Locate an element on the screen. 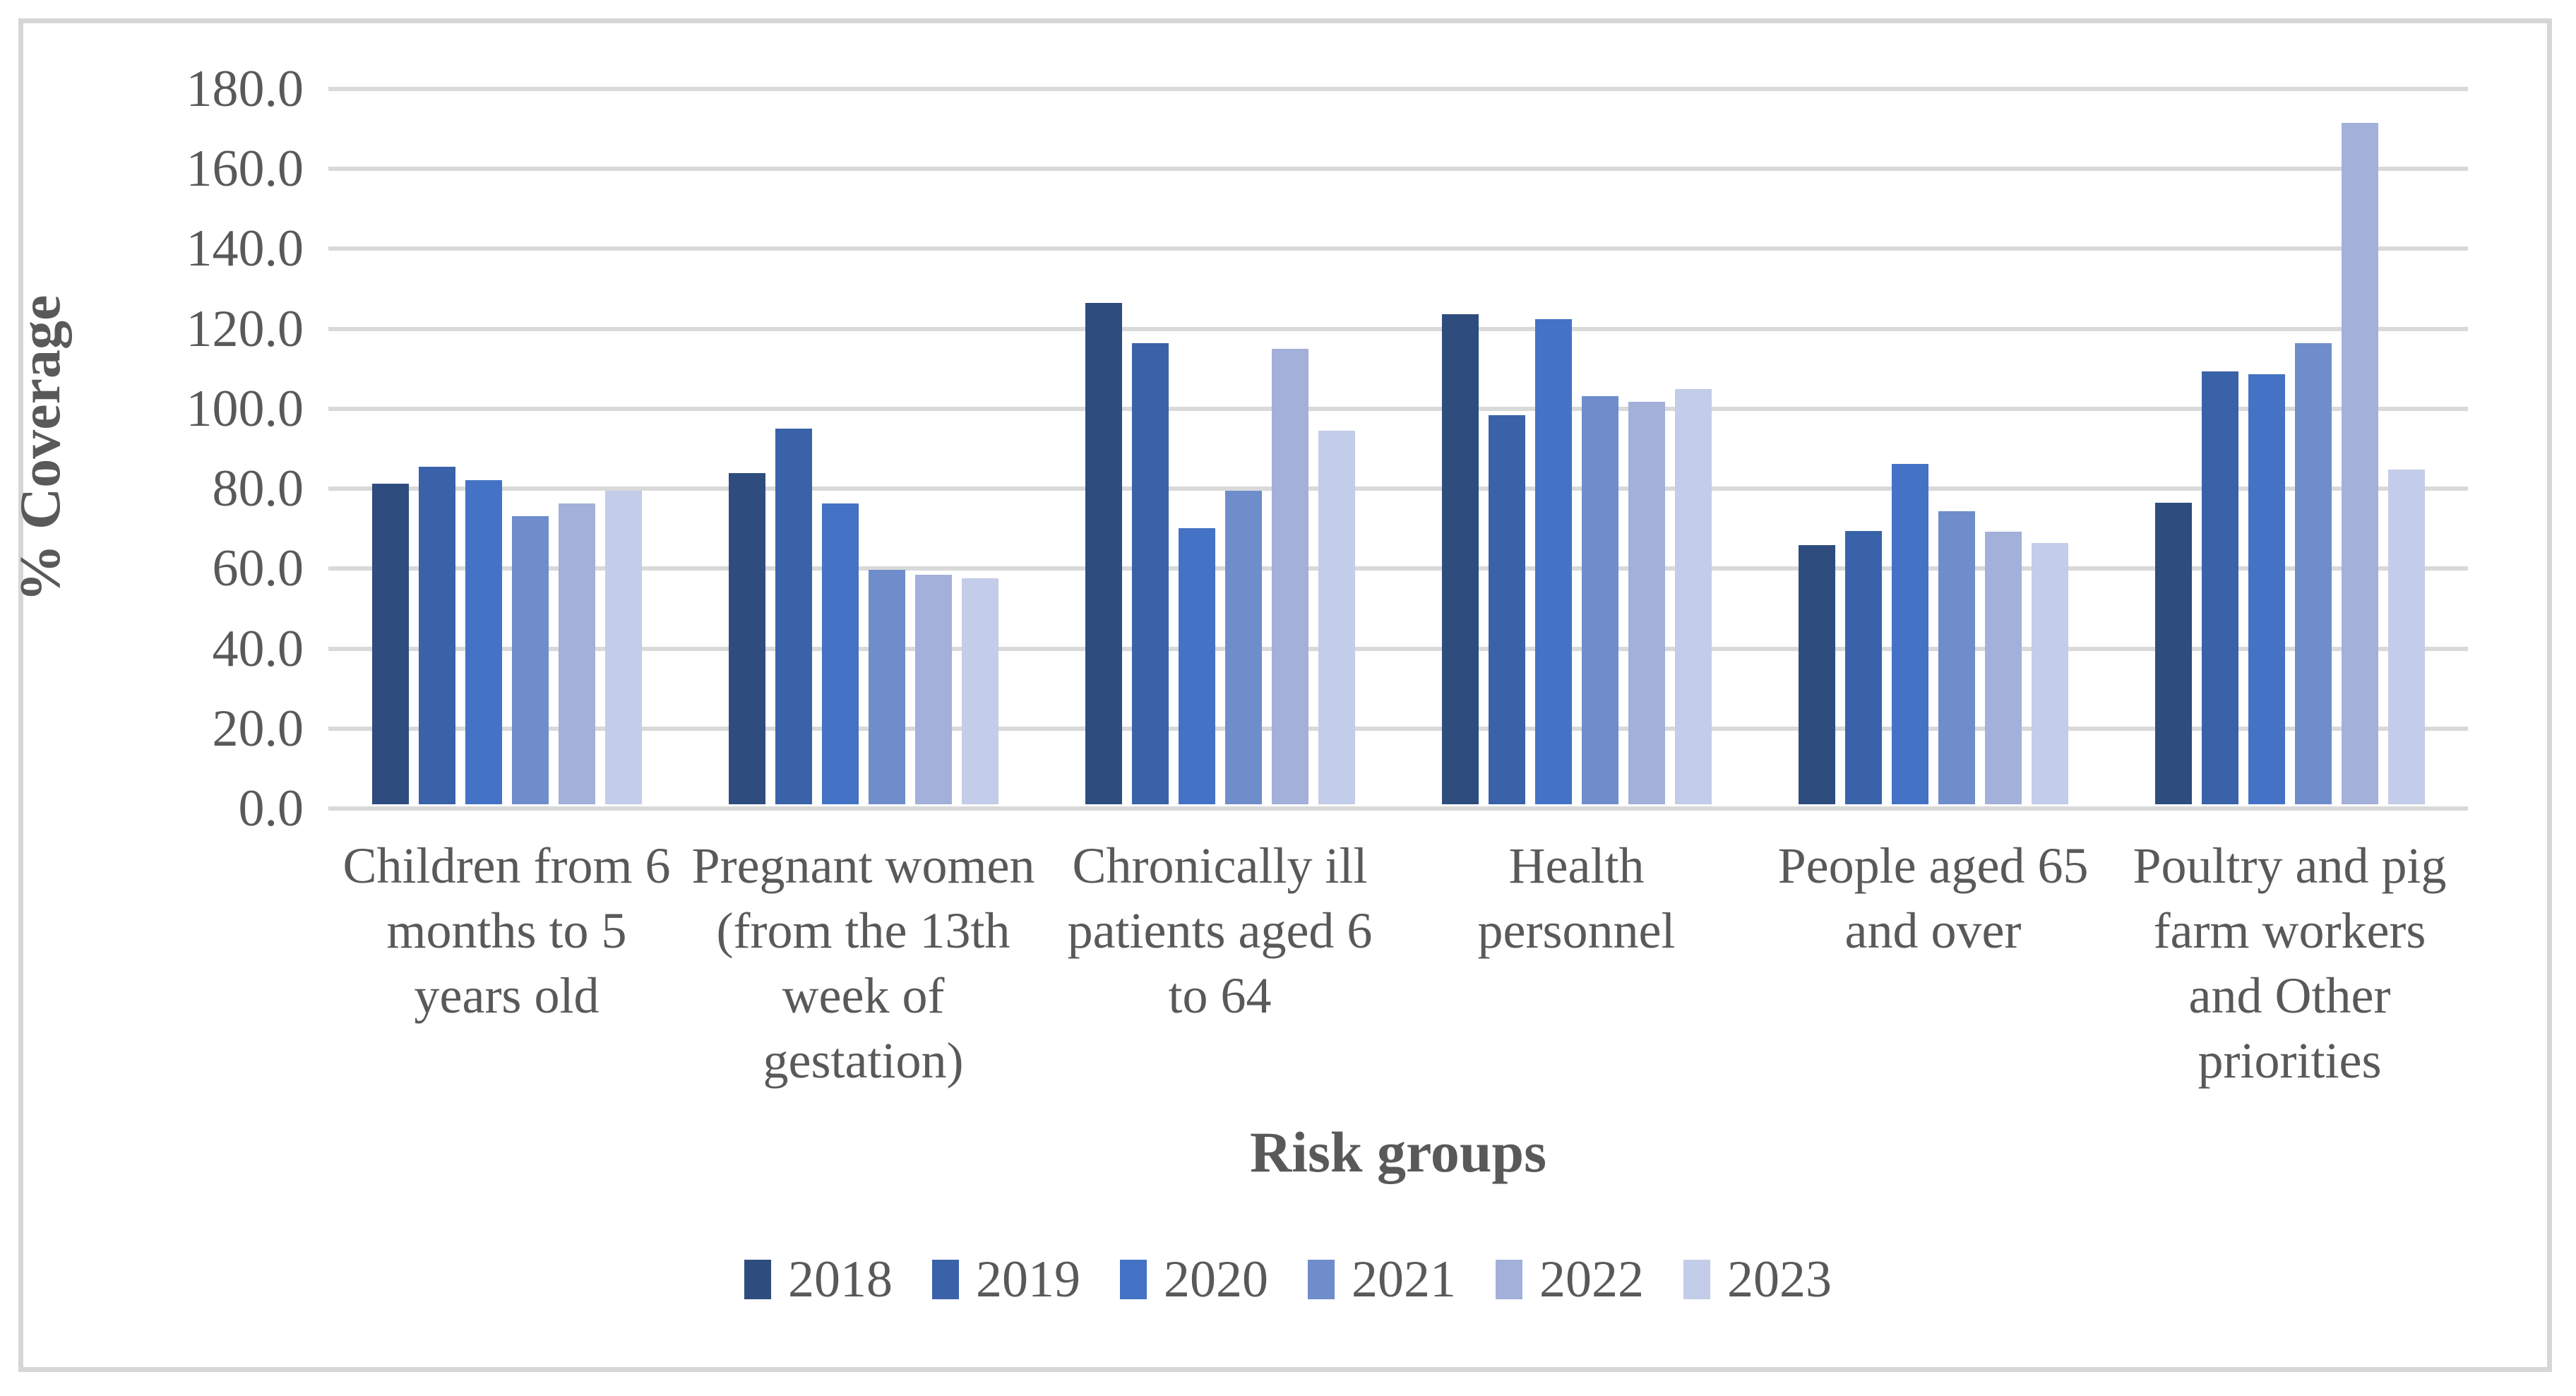  legend-item-2018: 2018 is located at coordinates (818, 1279).